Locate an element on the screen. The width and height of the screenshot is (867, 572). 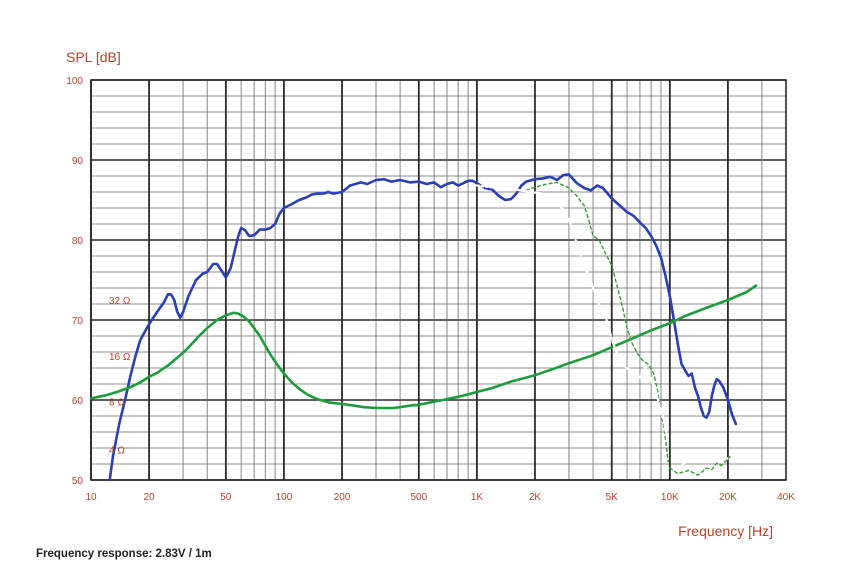
x-tick-label: 1K is located at coordinates (477, 497).